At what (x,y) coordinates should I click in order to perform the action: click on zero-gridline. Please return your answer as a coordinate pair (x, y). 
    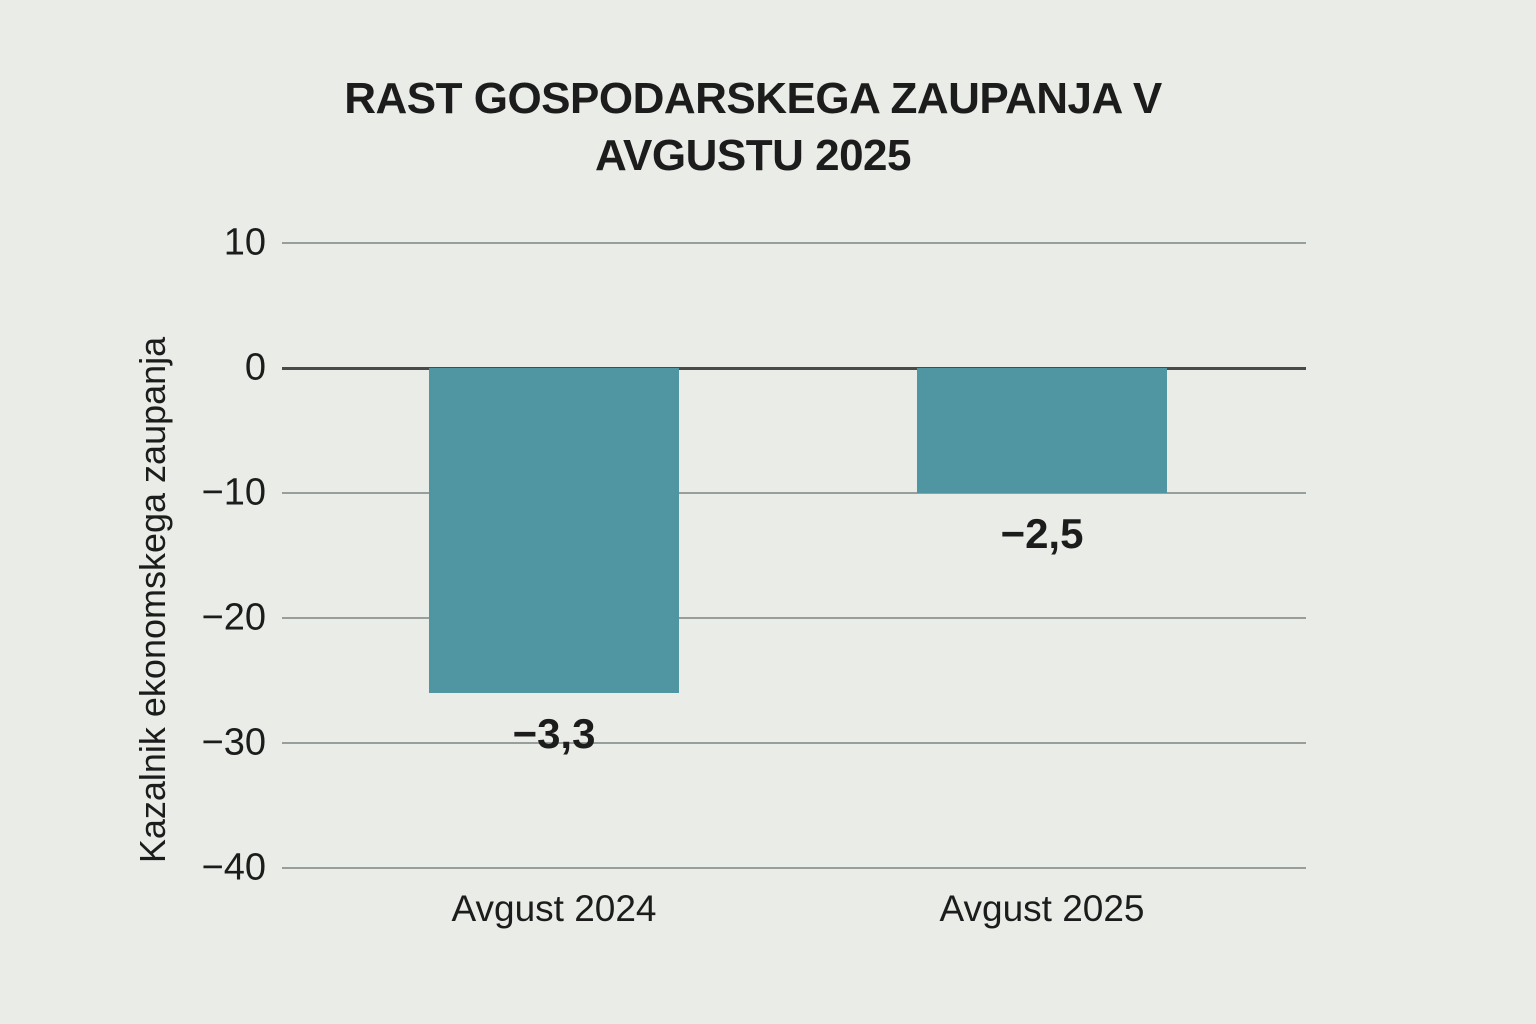
    Looking at the image, I should click on (794, 368).